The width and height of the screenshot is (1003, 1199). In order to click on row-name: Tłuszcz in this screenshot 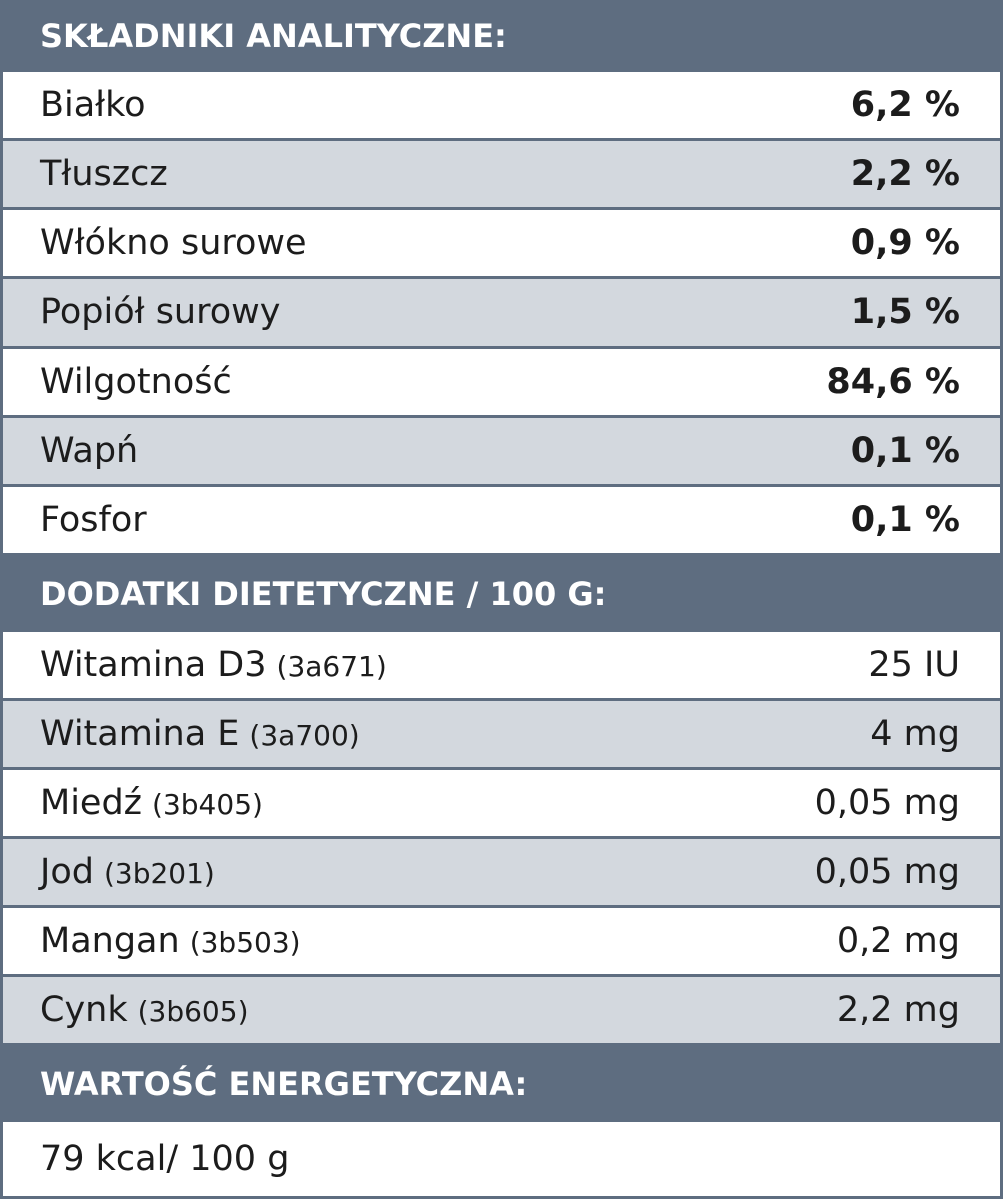, I will do `click(445, 174)`.